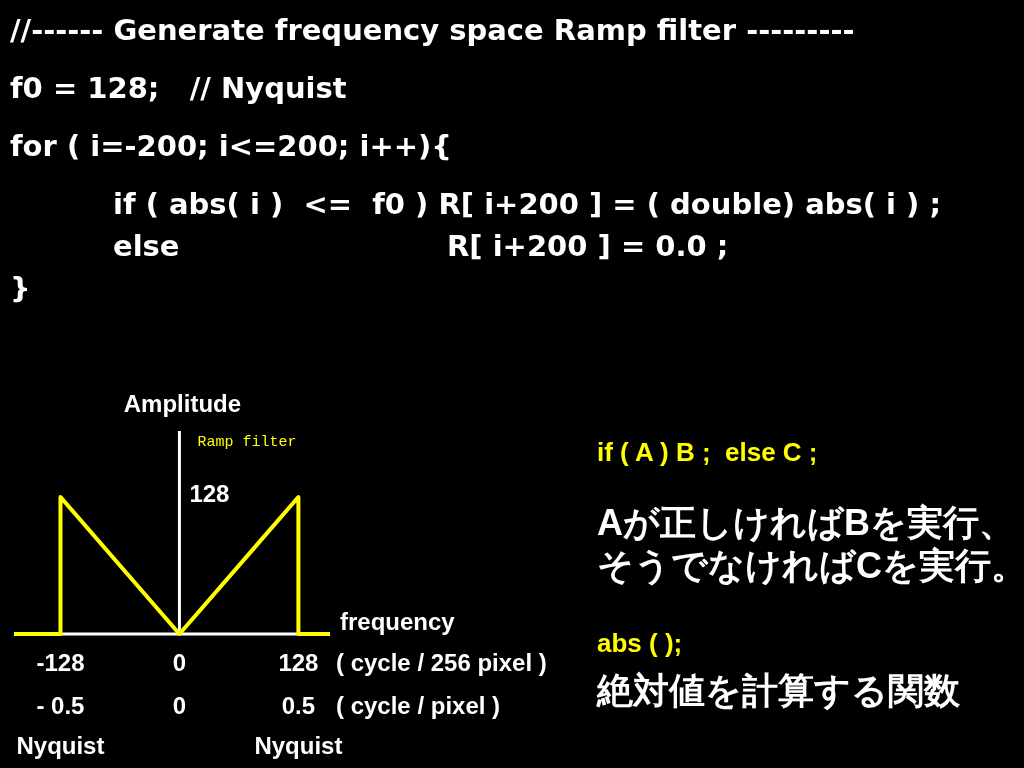 This screenshot has height=768, width=1024. Describe the element at coordinates (298, 662) in the screenshot. I see `x-tick-label: 128` at that location.